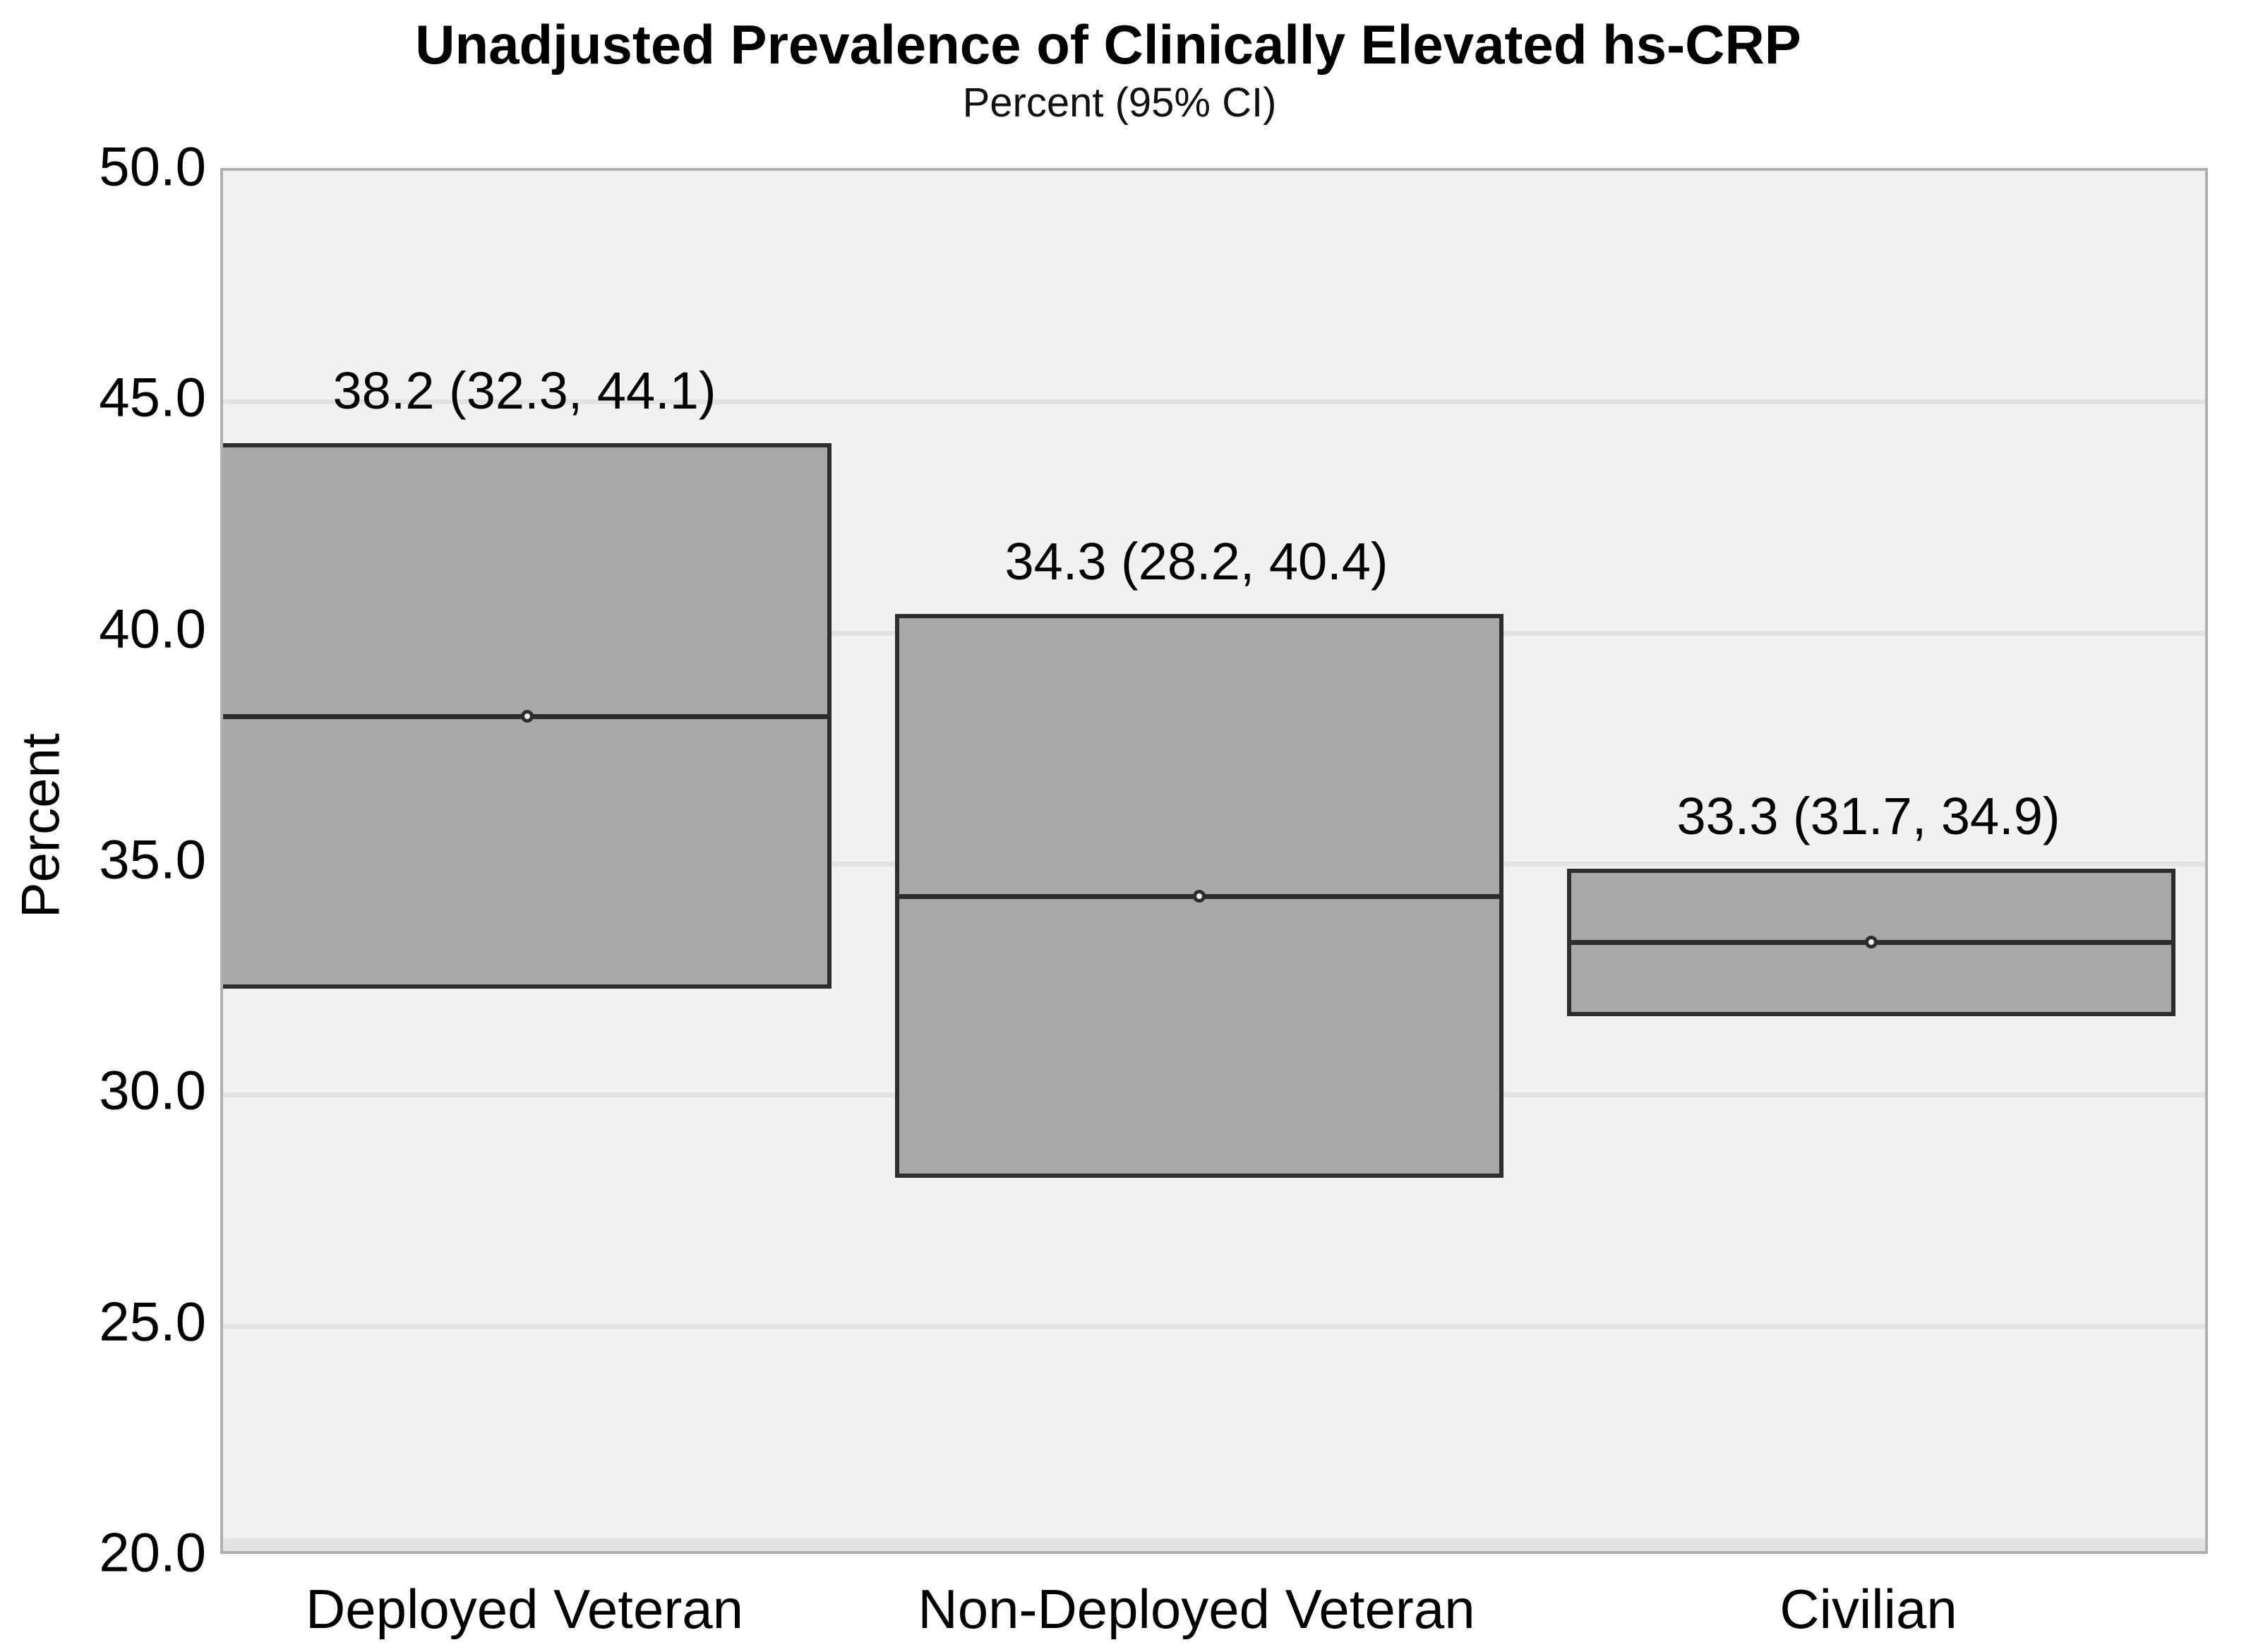 The image size is (2251, 1652). I want to click on value-label: 38.2 (32.3, 44.1), so click(524, 391).